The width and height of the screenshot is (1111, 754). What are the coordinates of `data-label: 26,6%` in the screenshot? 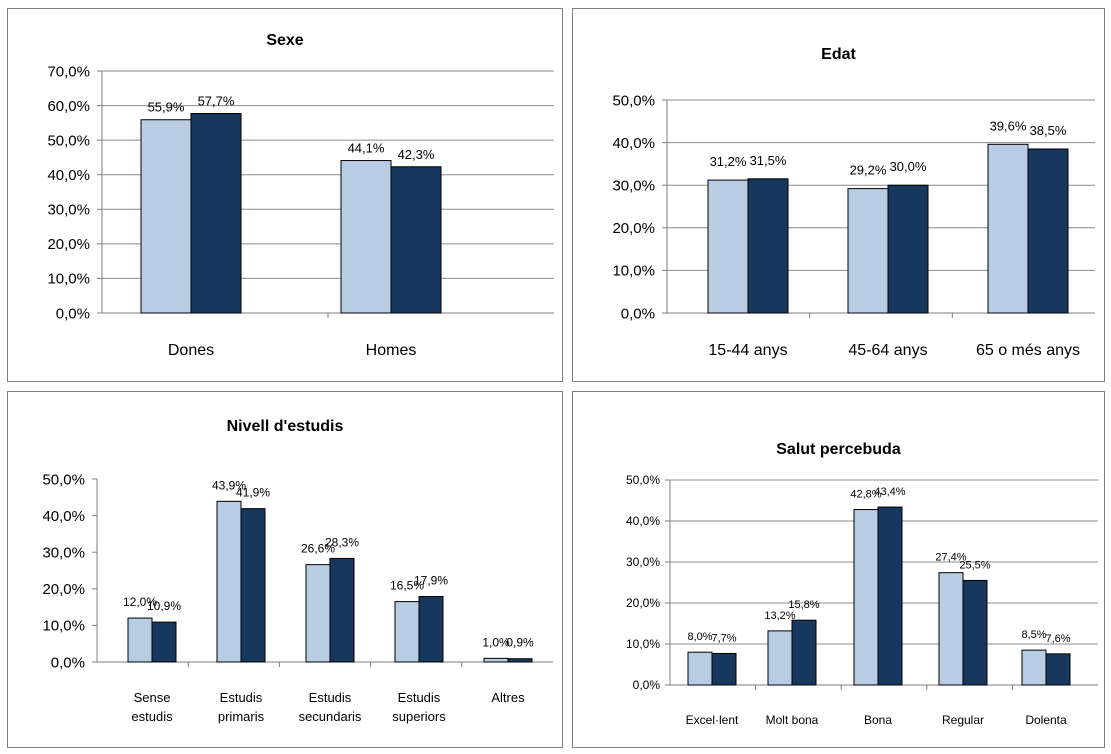 It's located at (318, 549).